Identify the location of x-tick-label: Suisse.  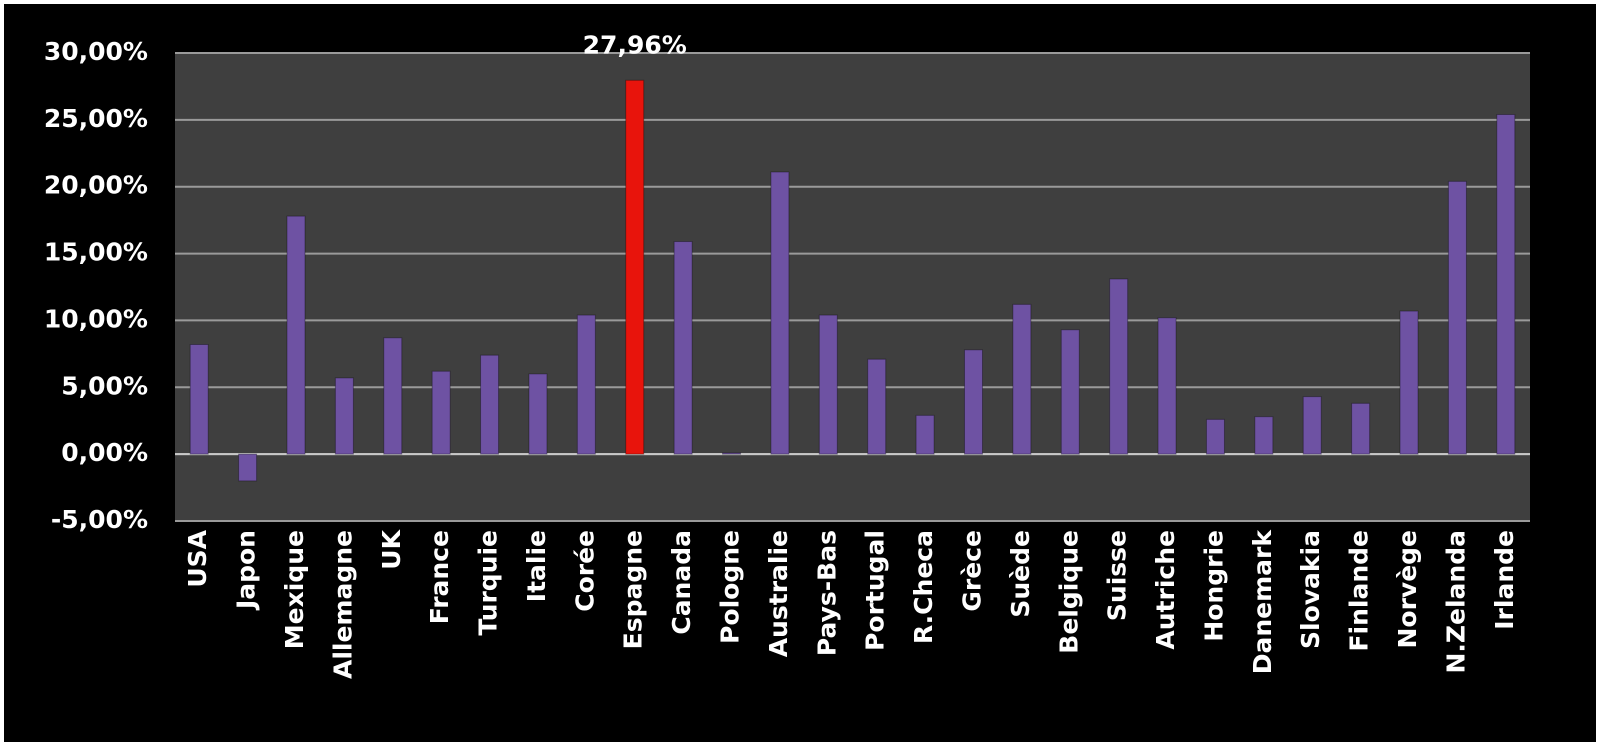
(1117, 575).